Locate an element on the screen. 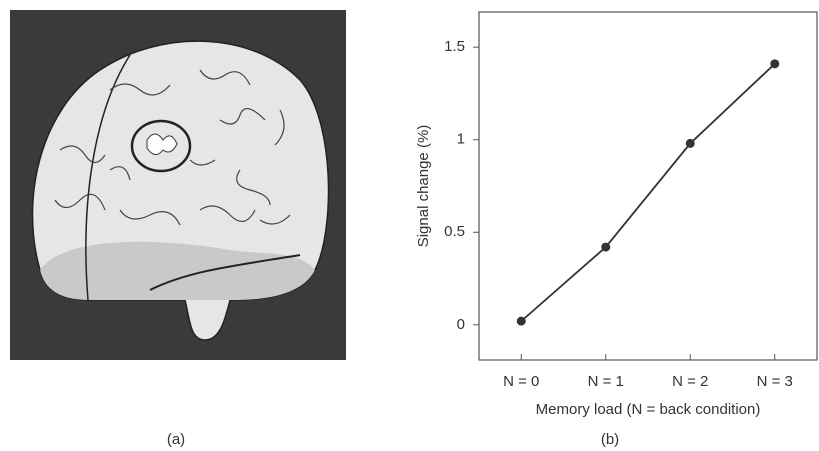 This screenshot has width=819, height=451. x-tick-label: N = 3 is located at coordinates (775, 381).